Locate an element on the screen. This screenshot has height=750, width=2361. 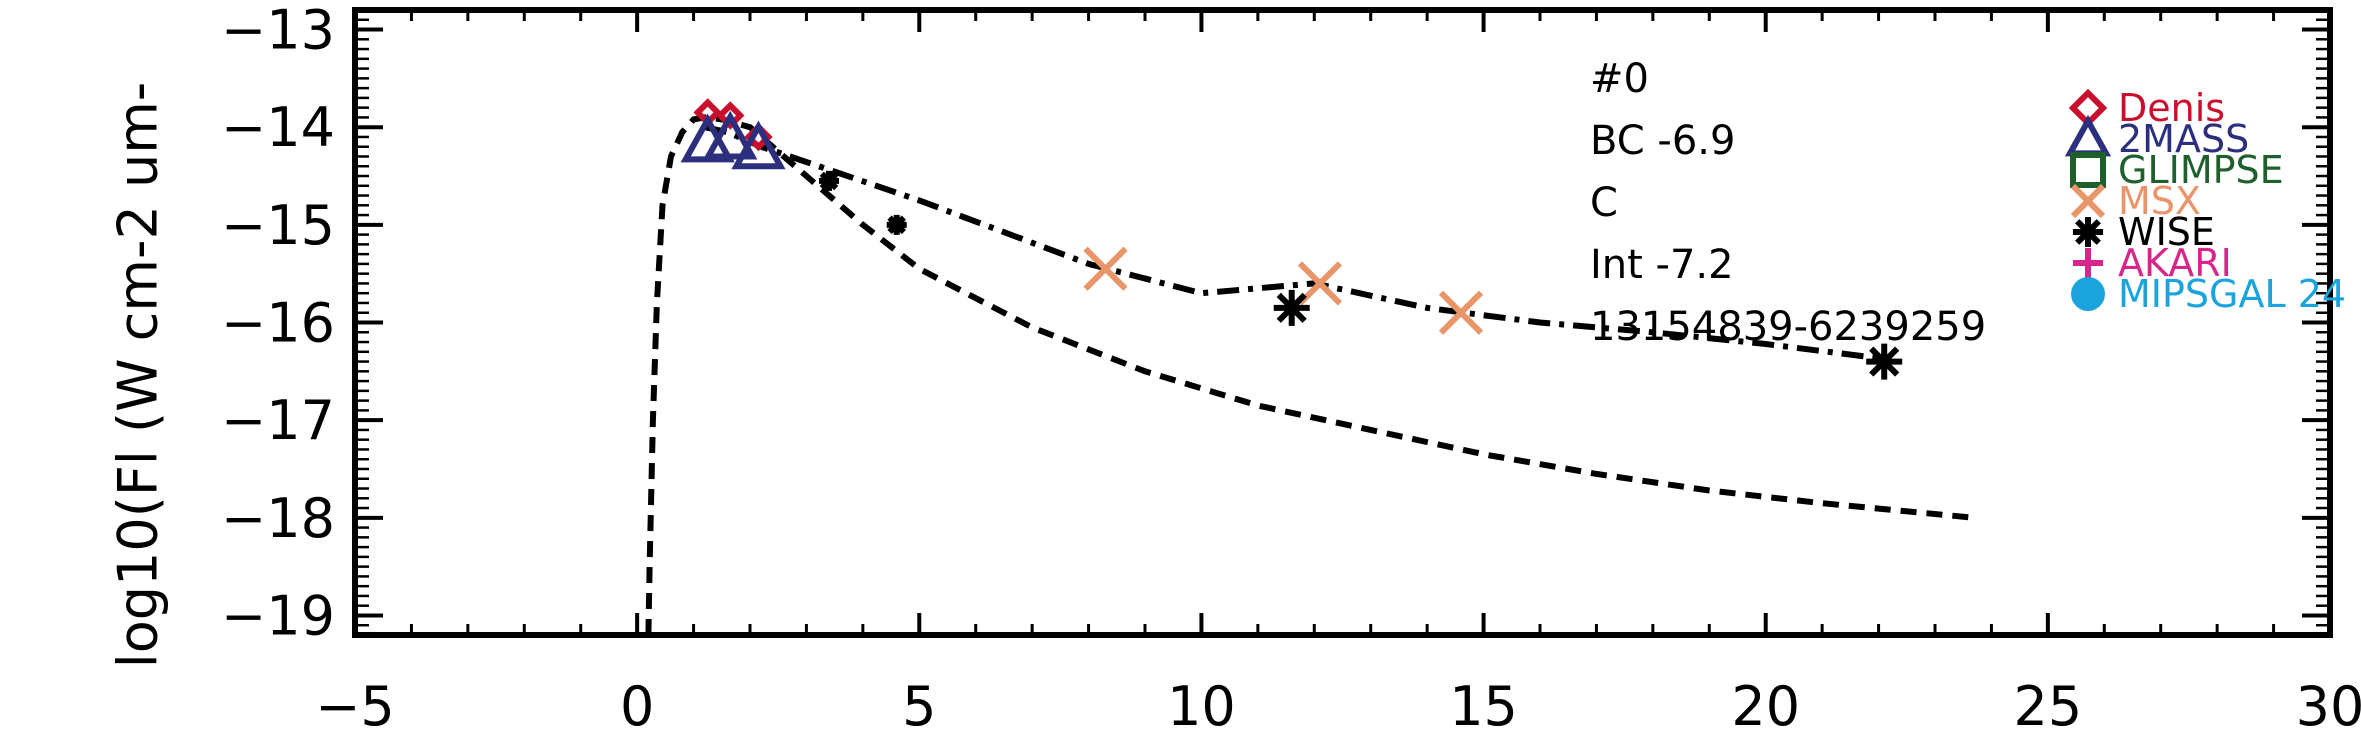
legend-label: AKARI is located at coordinates (2175, 263).